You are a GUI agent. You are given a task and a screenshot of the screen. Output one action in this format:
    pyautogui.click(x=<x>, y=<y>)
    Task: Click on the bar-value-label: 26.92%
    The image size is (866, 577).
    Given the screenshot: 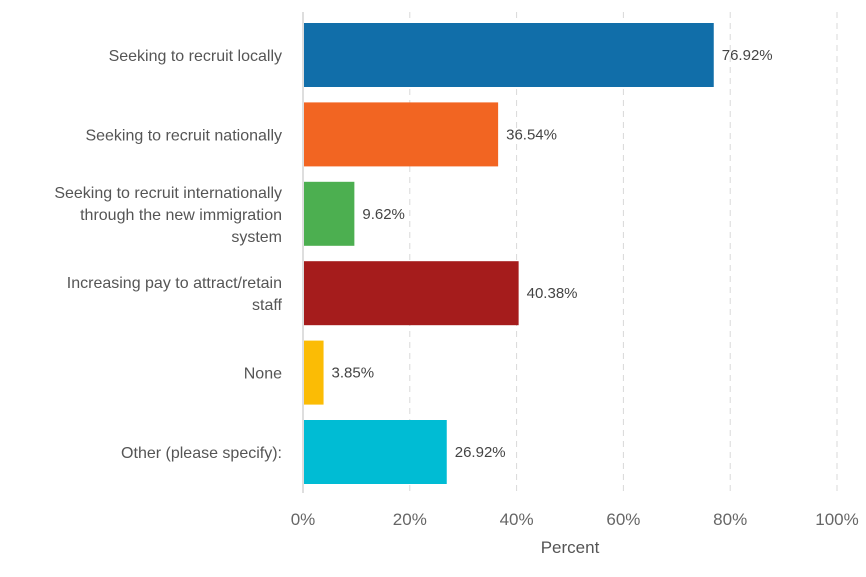 What is the action you would take?
    pyautogui.click(x=480, y=452)
    